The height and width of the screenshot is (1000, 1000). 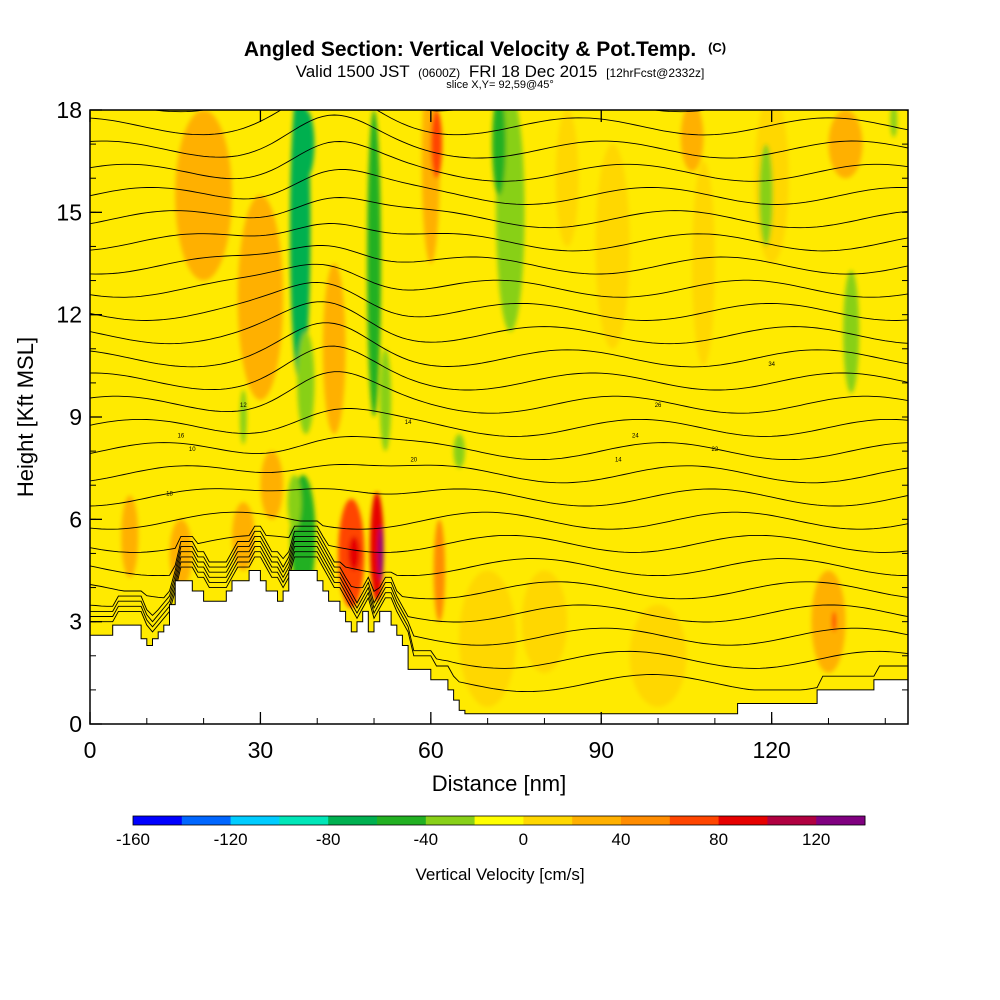 I want to click on contour-label: 20, so click(x=413, y=460).